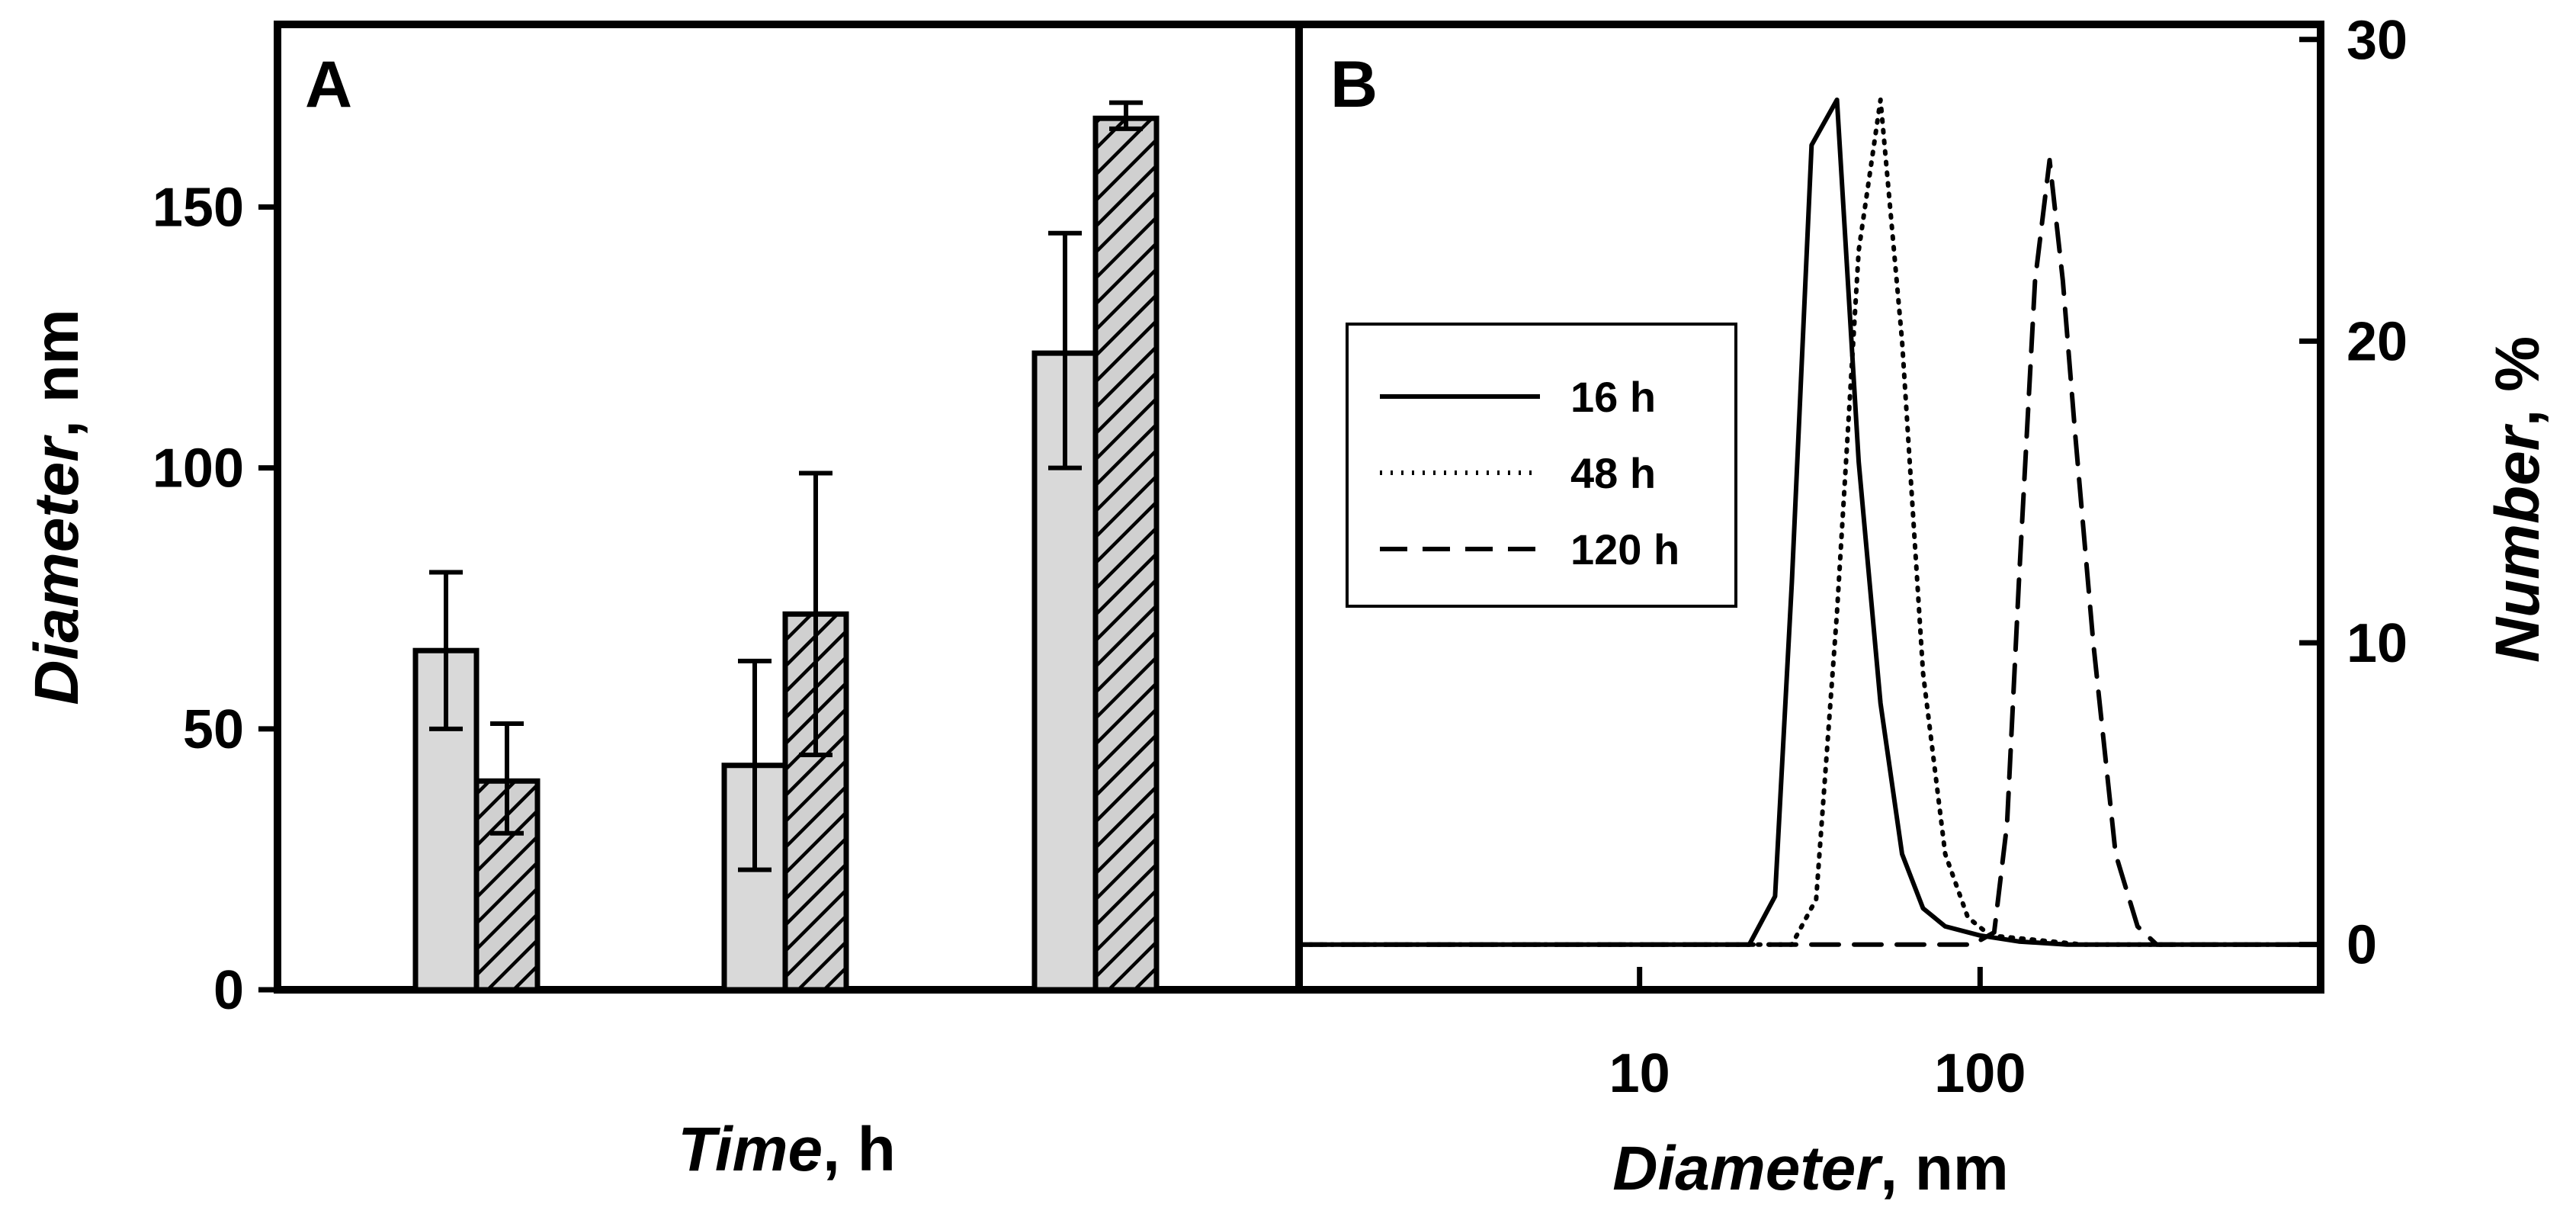 The height and width of the screenshot is (1217, 2576). What do you see at coordinates (213, 729) in the screenshot?
I see `panel-a-ytick-label-1: 50` at bounding box center [213, 729].